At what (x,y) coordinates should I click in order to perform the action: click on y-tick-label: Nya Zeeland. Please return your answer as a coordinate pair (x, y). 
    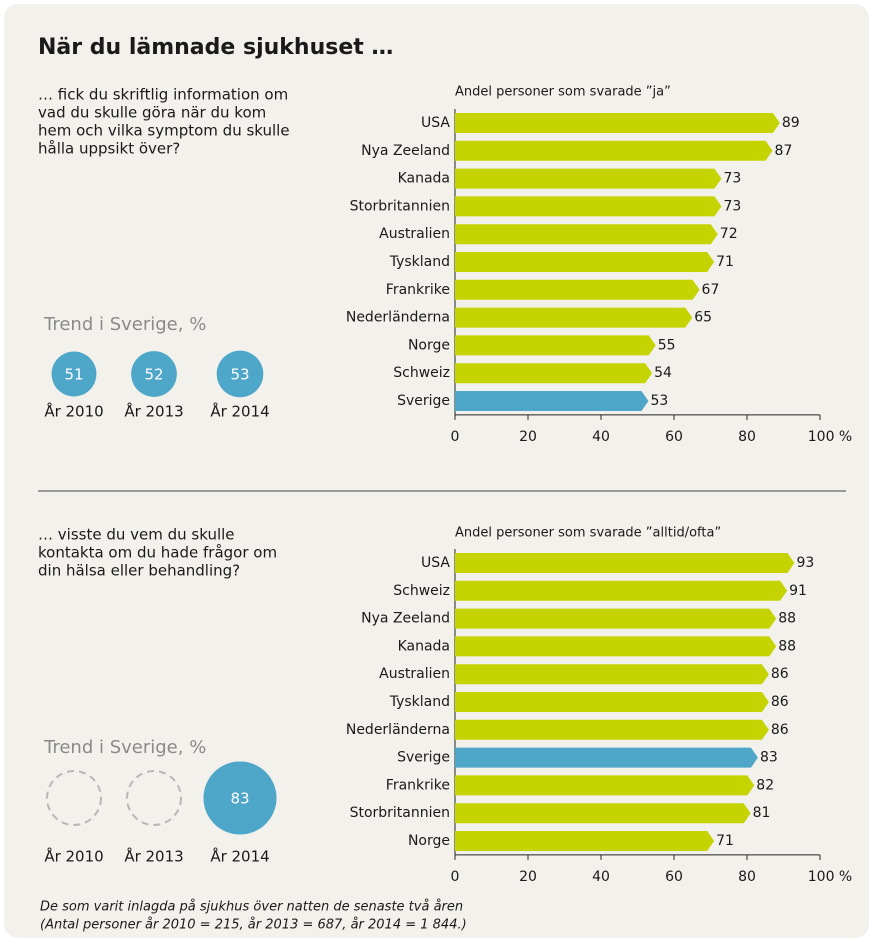
    Looking at the image, I should click on (405, 151).